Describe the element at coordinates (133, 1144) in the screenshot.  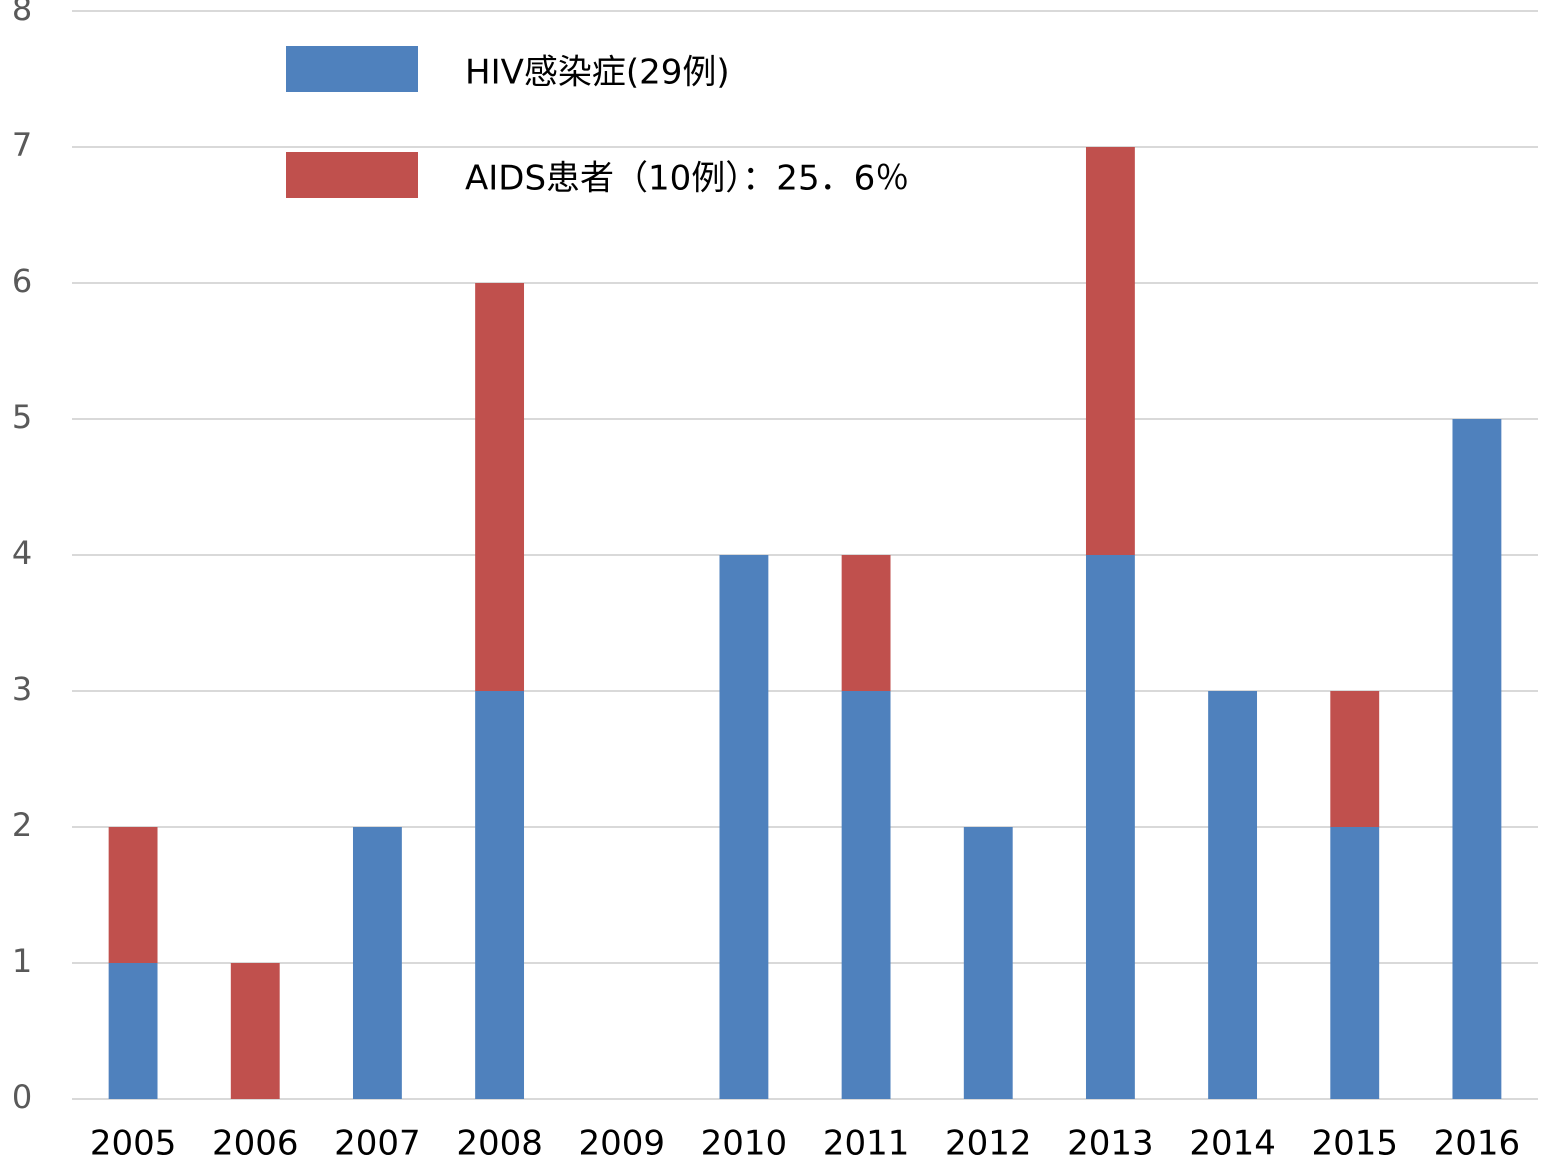
I see `x-tick-label: 2005` at that location.